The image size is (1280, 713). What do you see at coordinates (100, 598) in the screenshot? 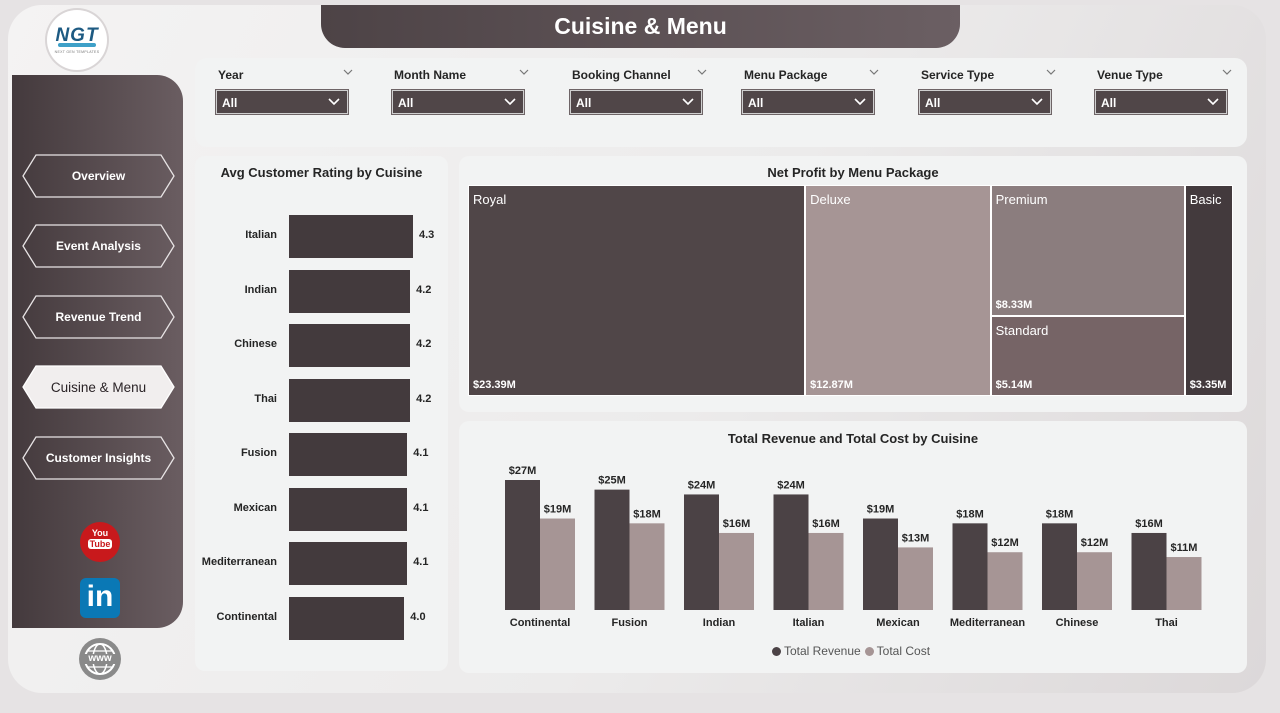
I see `linkedin-icon: in` at bounding box center [100, 598].